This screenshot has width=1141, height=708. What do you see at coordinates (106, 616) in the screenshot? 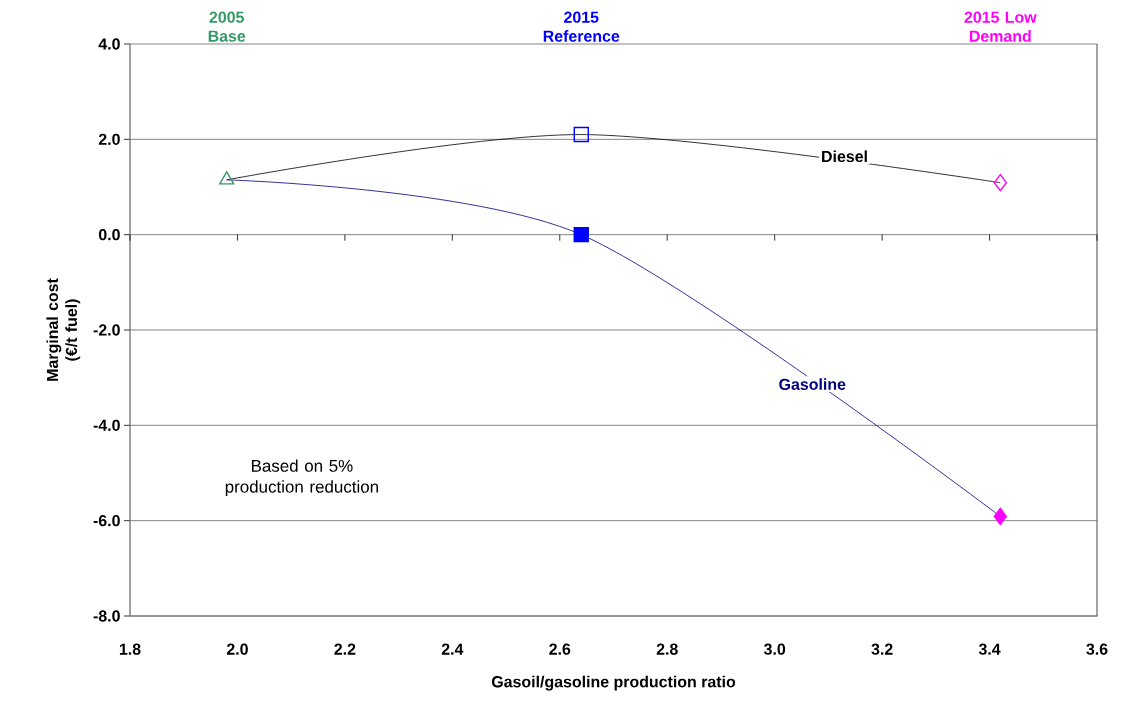
I see `y-tick-label: -8.0` at bounding box center [106, 616].